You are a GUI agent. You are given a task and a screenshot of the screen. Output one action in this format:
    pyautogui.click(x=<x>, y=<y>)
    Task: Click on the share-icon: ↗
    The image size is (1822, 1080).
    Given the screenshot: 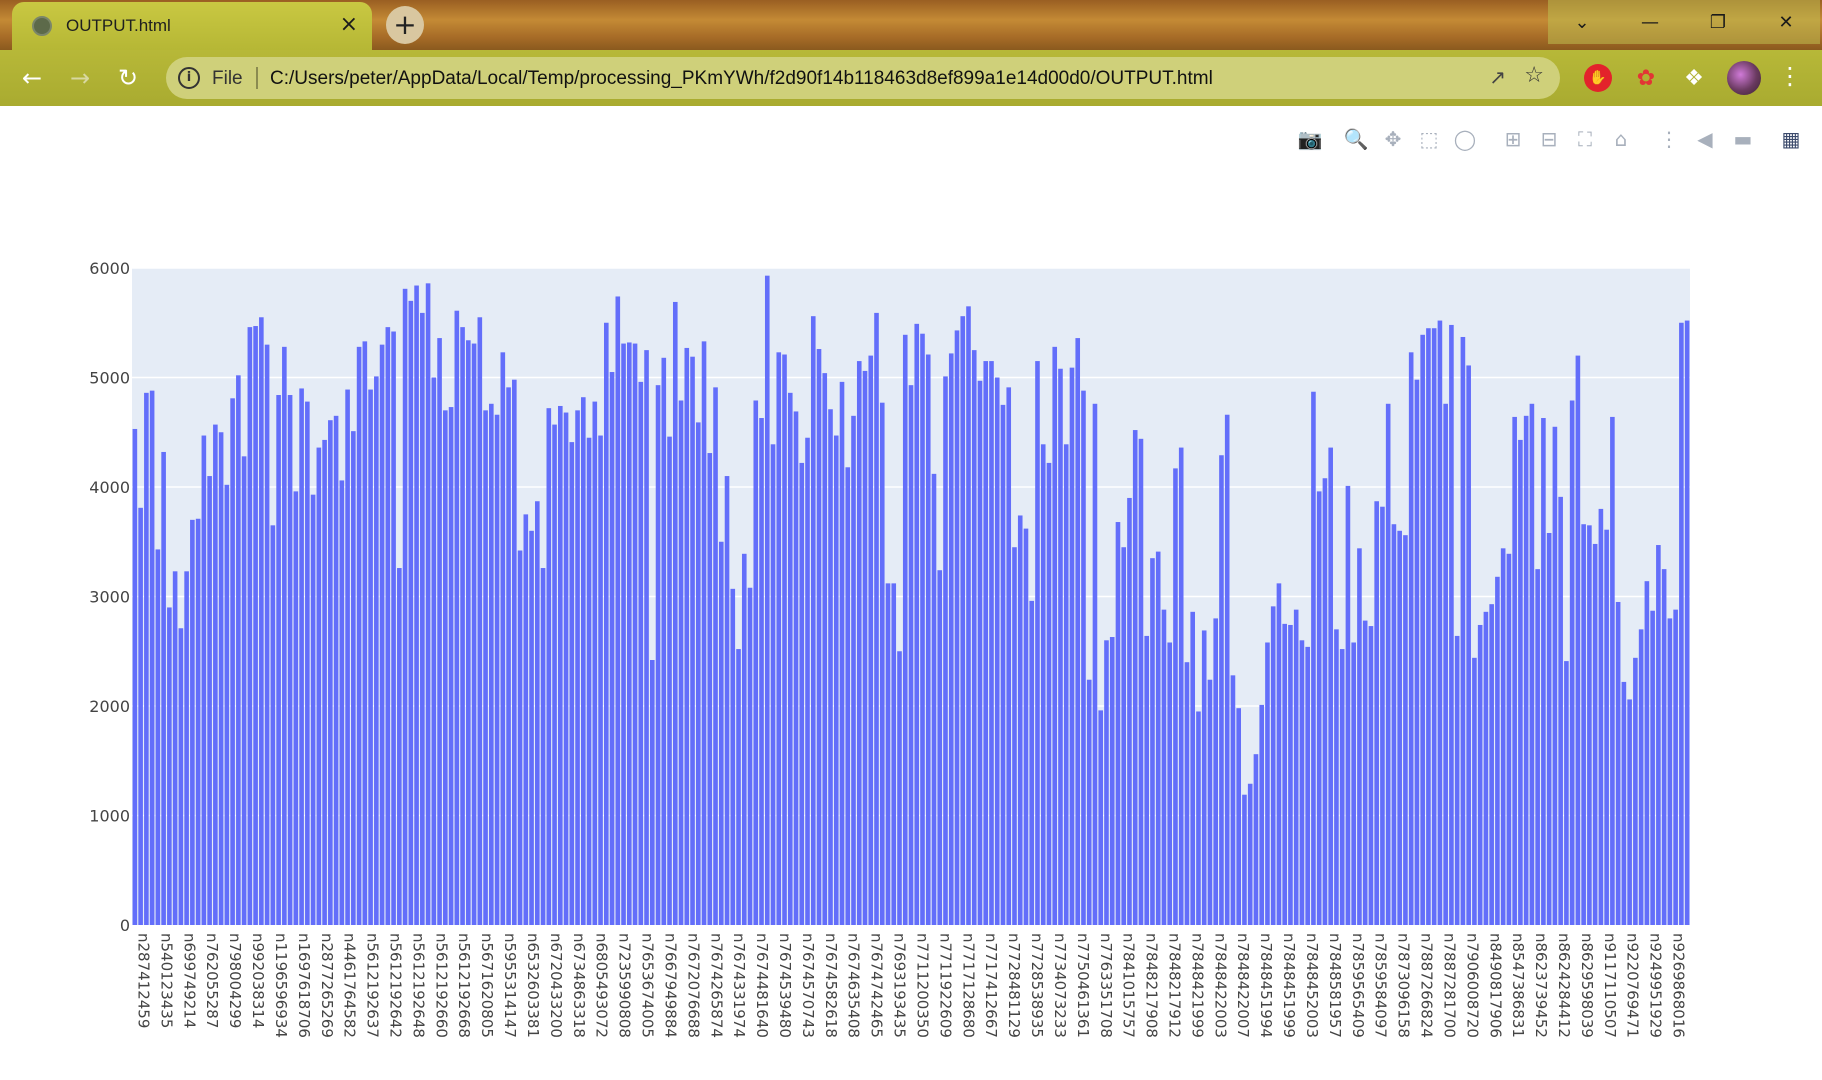 What is the action you would take?
    pyautogui.click(x=1497, y=77)
    